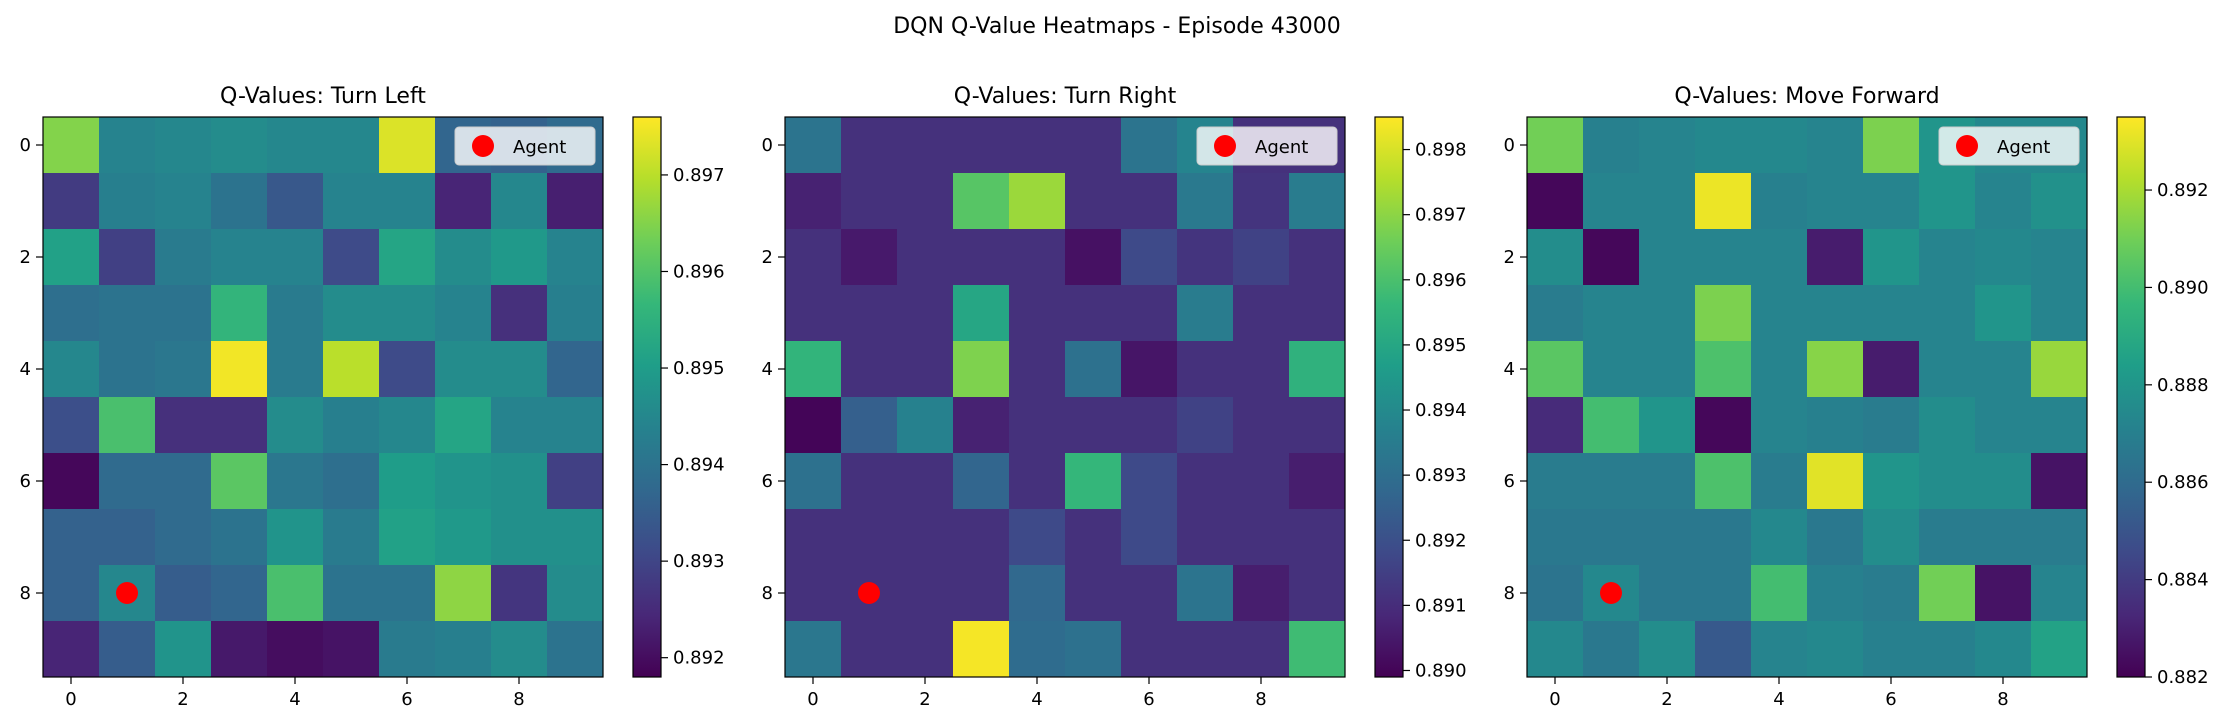 This screenshot has height=728, width=2235. I want to click on colorbar-tick-label: 0.888, so click(2183, 385).